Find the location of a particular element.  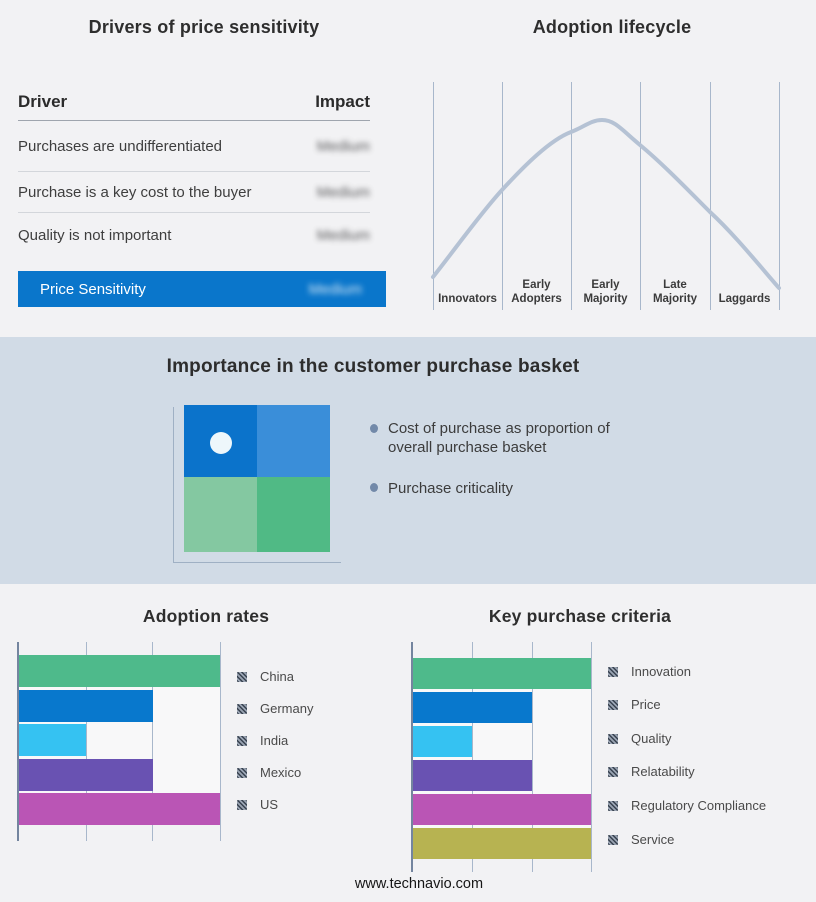

plot-area is located at coordinates (502, 758).